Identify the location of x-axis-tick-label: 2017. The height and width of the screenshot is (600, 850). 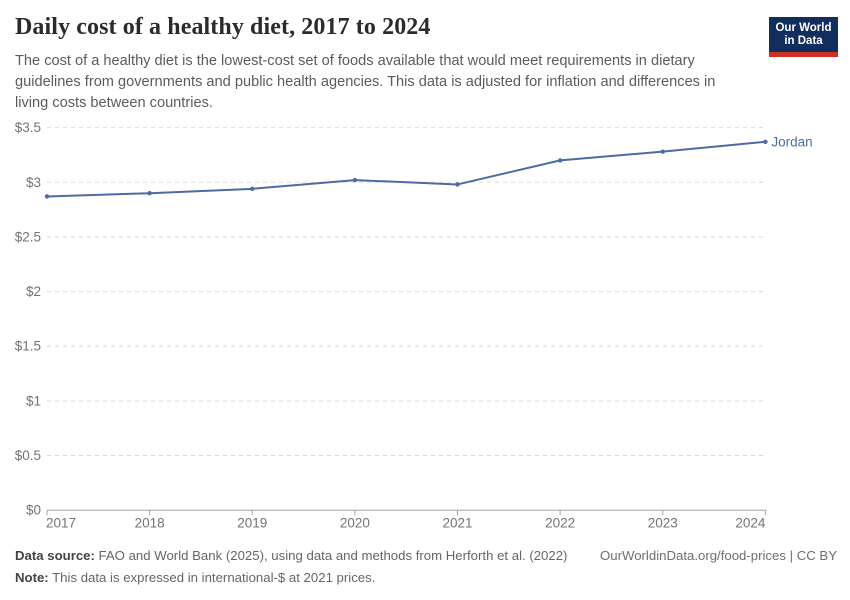
(61, 523).